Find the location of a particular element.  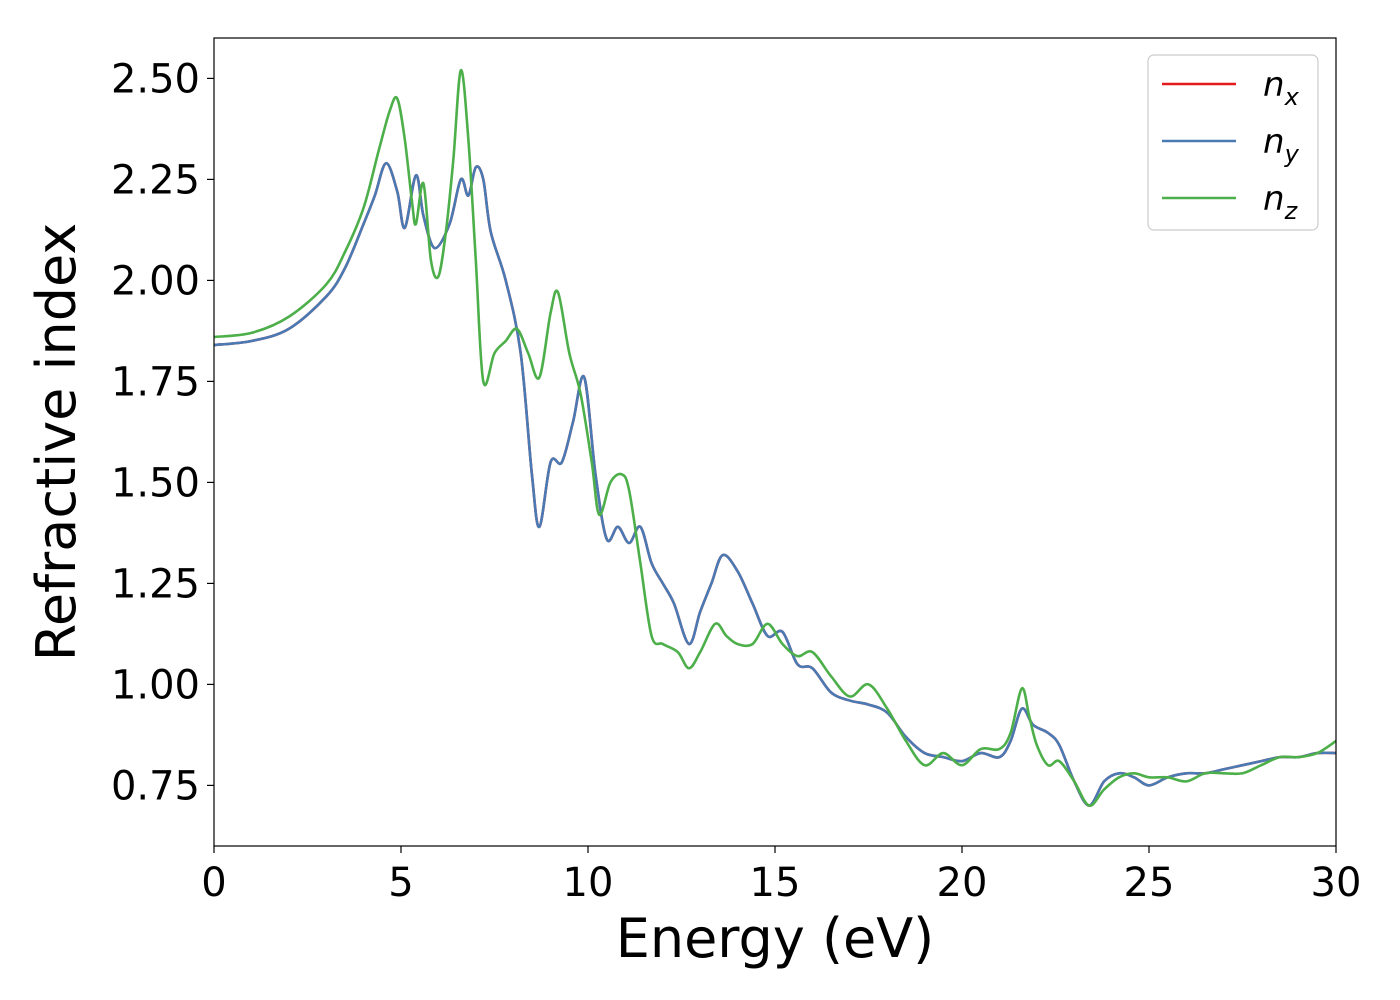

x-axis-ticks: 0 5 10 15 20 25 30 is located at coordinates (781, 876).